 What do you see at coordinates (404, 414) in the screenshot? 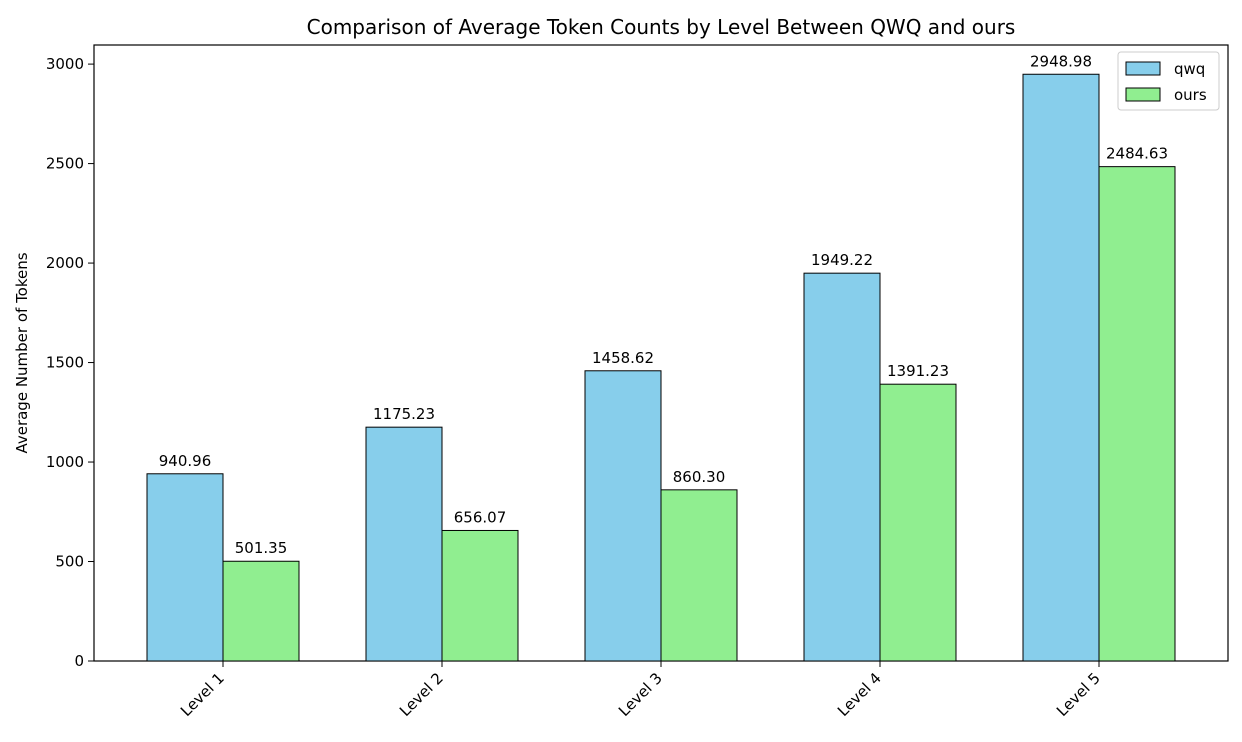
I see `data-label-qwq-2: 1175.23` at bounding box center [404, 414].